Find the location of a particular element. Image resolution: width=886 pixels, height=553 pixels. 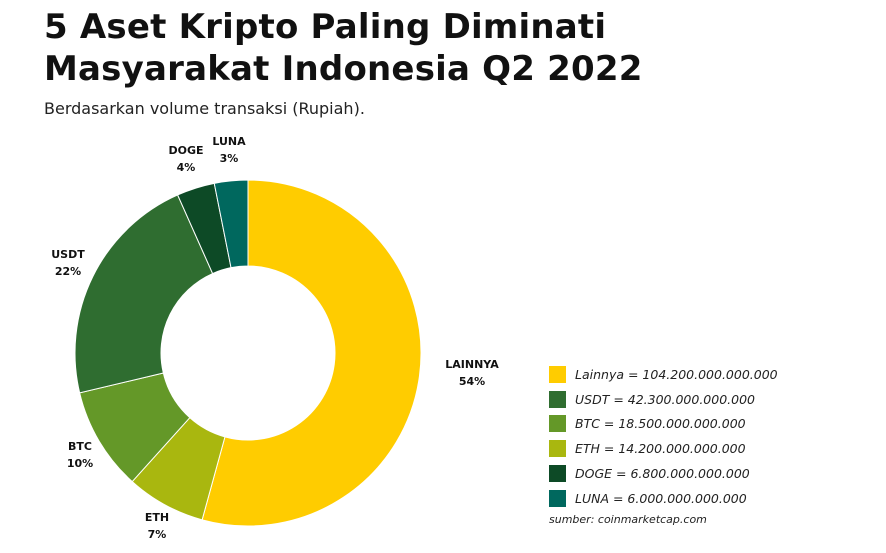

chart-title-line-2: Masyarakat Indonesia Q2 2022 is located at coordinates (343, 69).